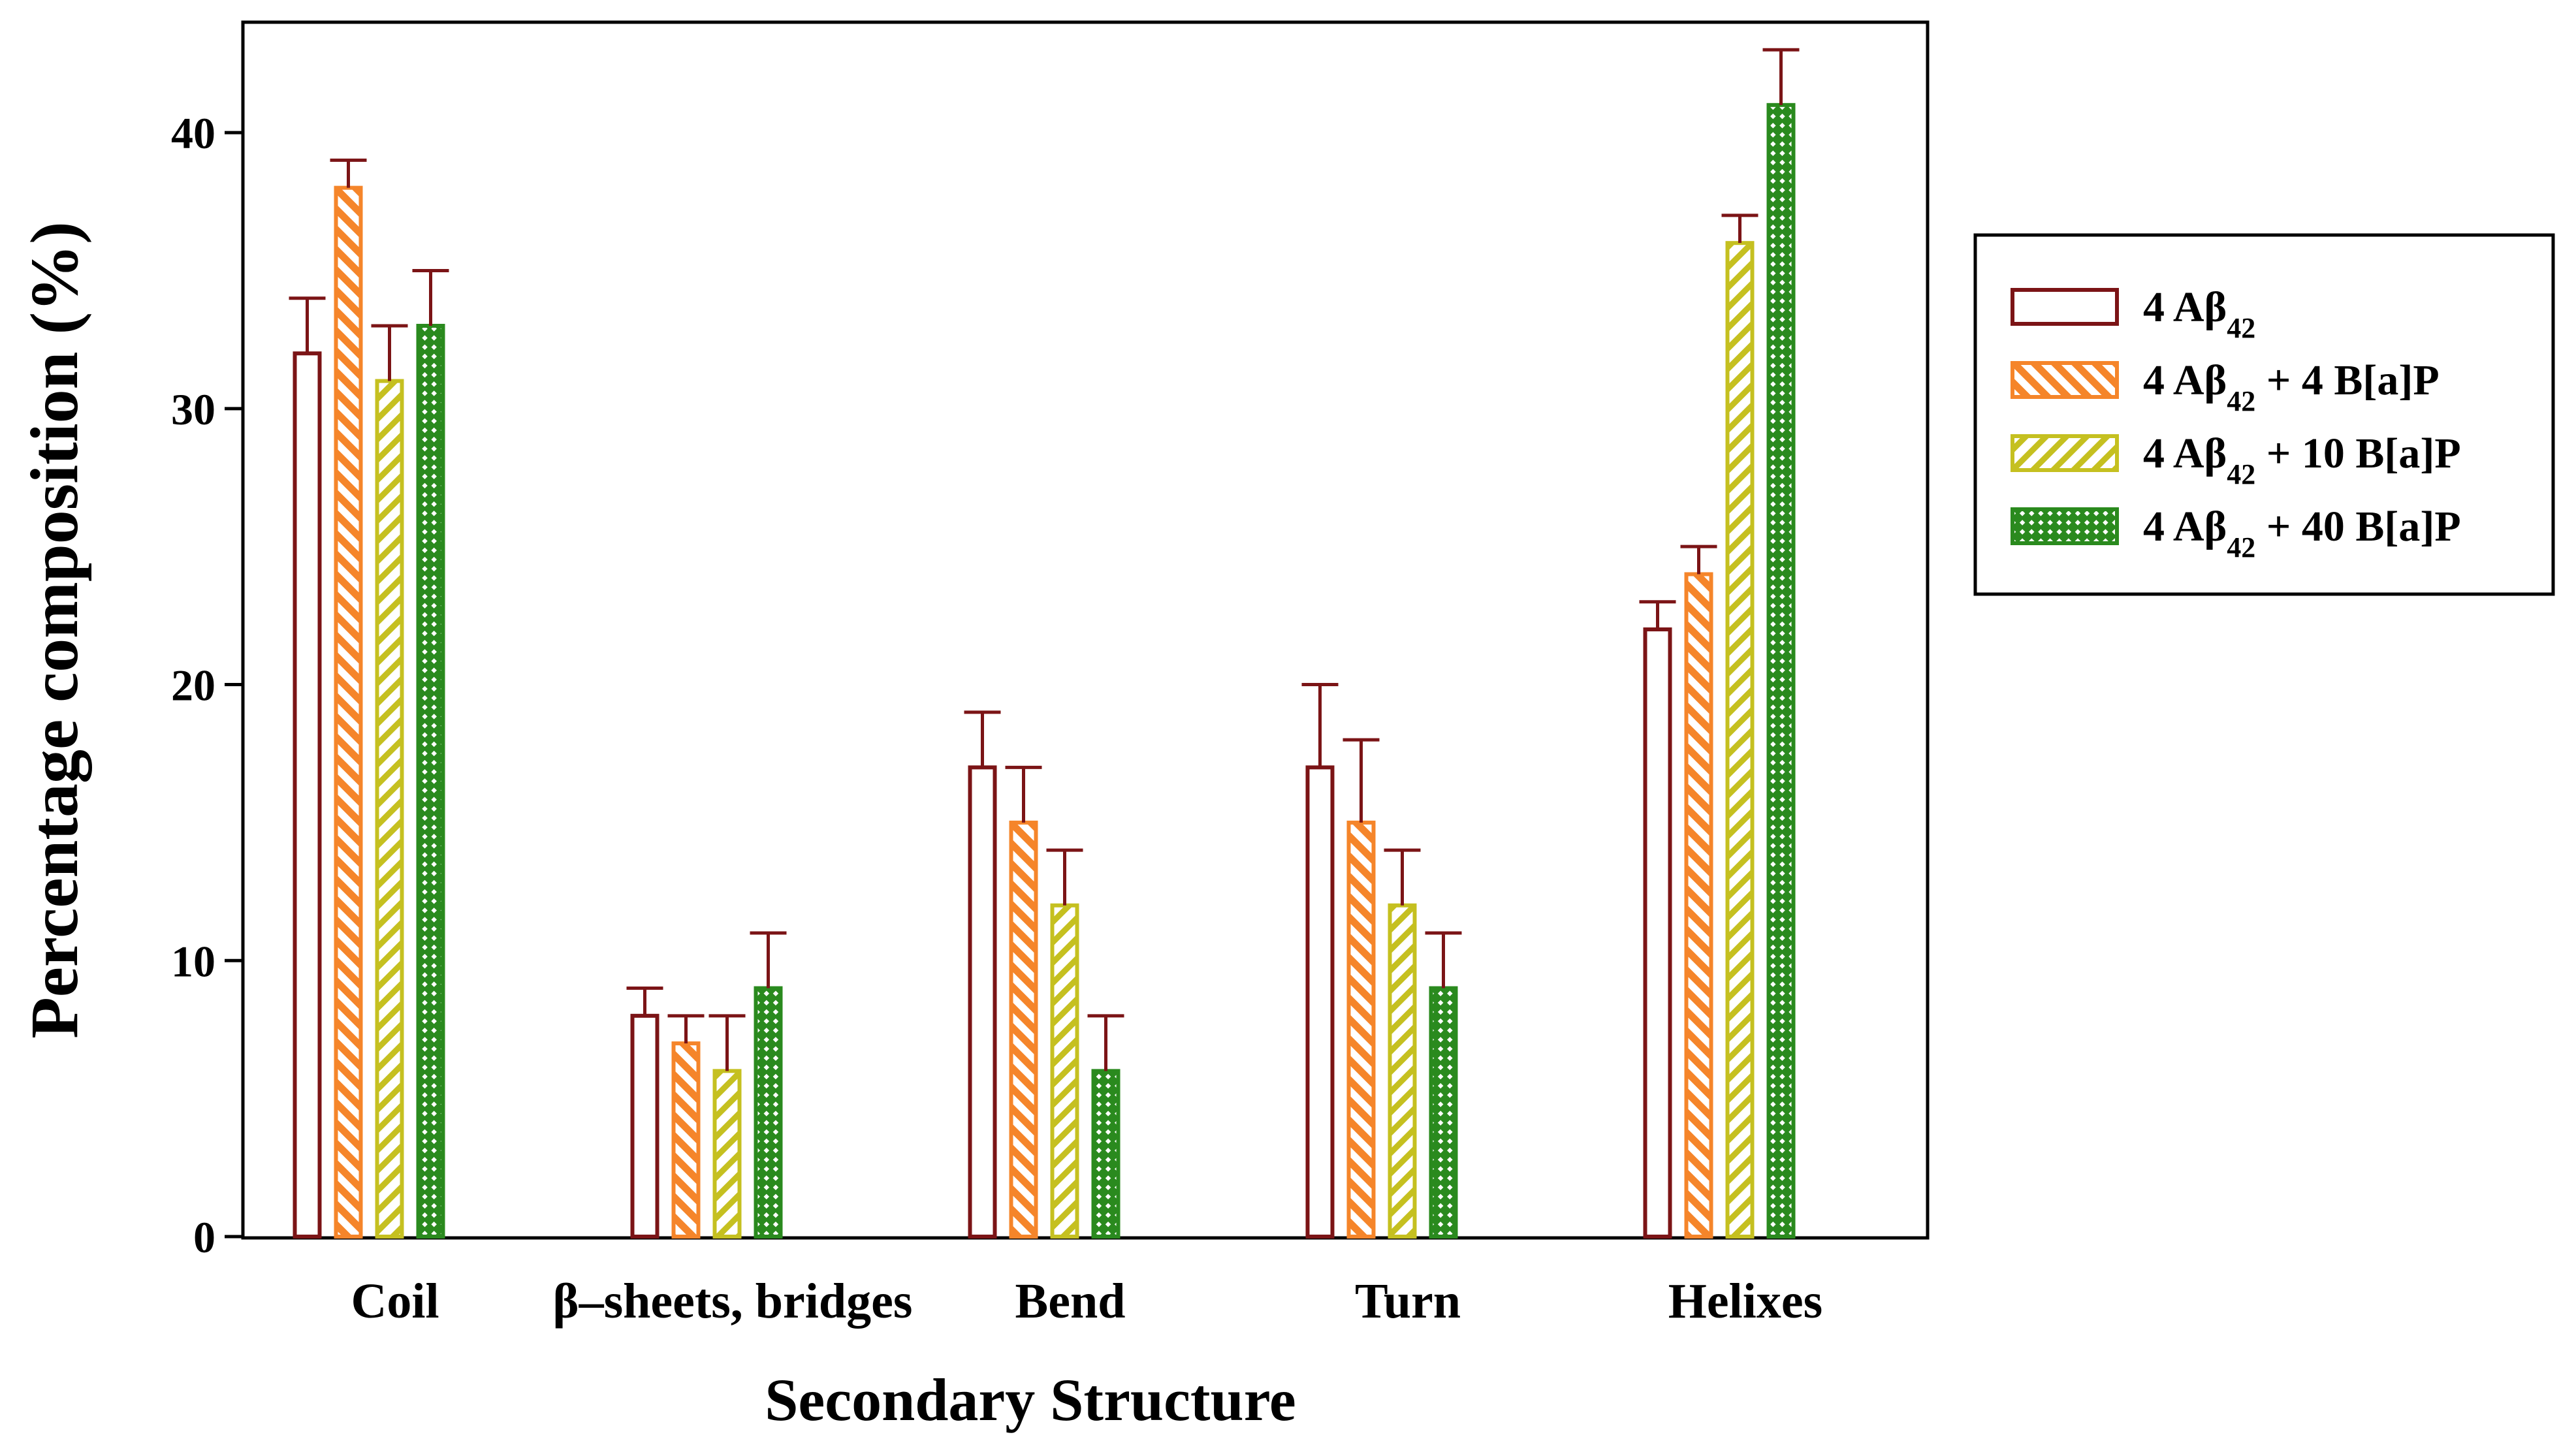  Describe the element at coordinates (2199, 313) in the screenshot. I see `legend-label: 4 Aβ42` at that location.